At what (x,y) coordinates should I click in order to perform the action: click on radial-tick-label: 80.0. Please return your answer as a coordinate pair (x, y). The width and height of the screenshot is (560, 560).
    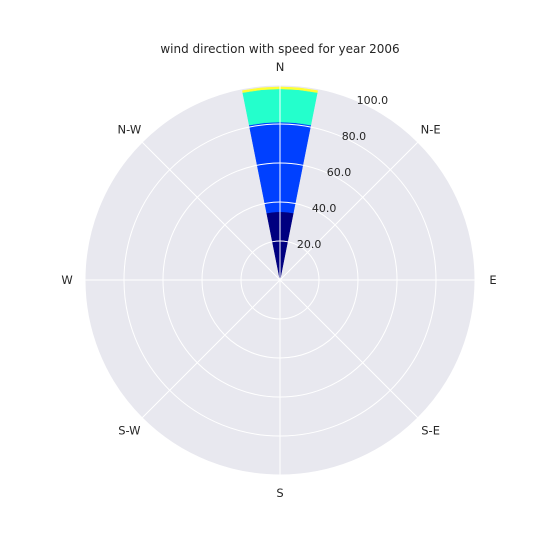
    Looking at the image, I should click on (354, 136).